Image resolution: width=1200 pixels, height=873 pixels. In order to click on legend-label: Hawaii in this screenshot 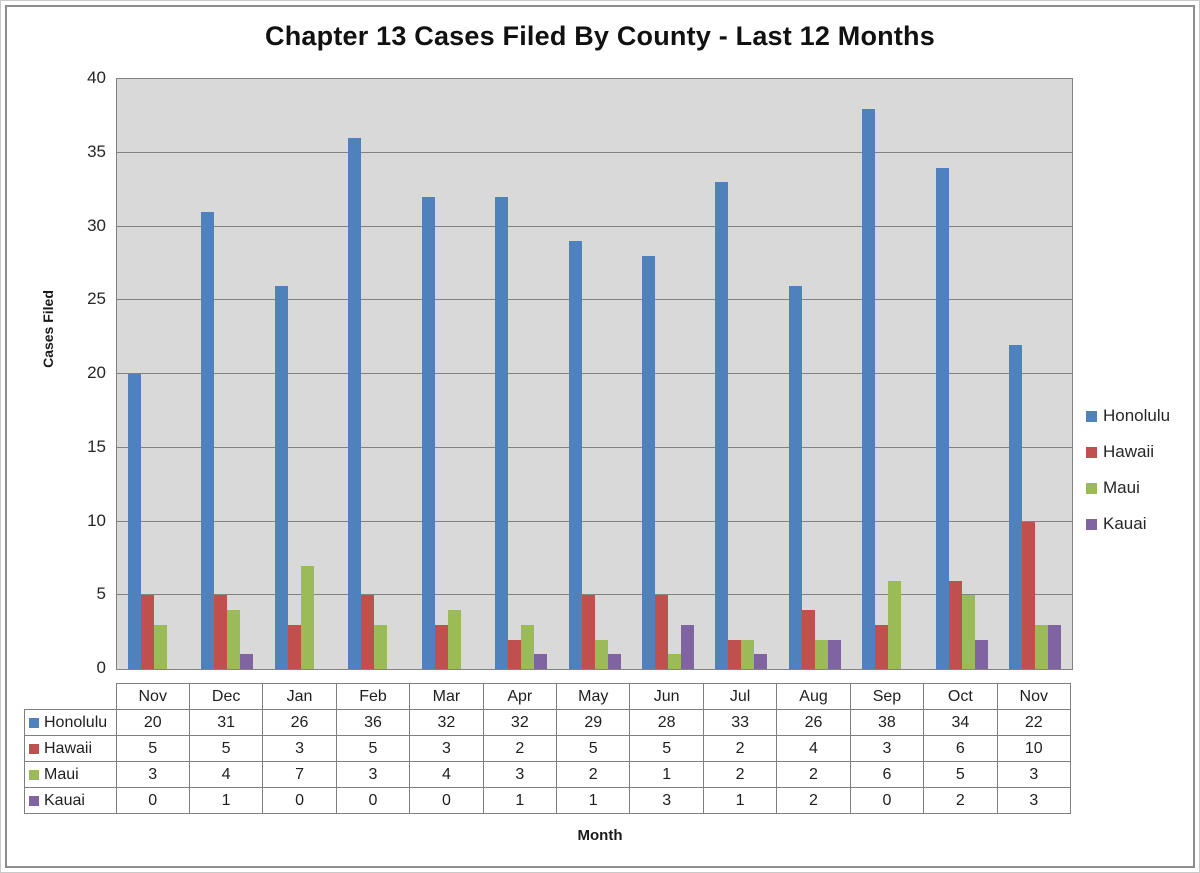, I will do `click(1129, 451)`.